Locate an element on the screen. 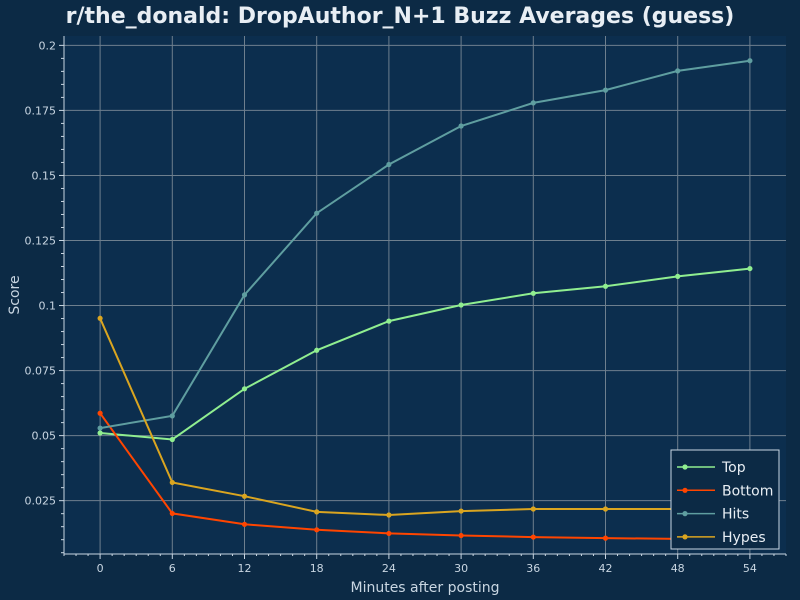 The height and width of the screenshot is (600, 800). y-tick-label: 0.1 is located at coordinates (48, 306).